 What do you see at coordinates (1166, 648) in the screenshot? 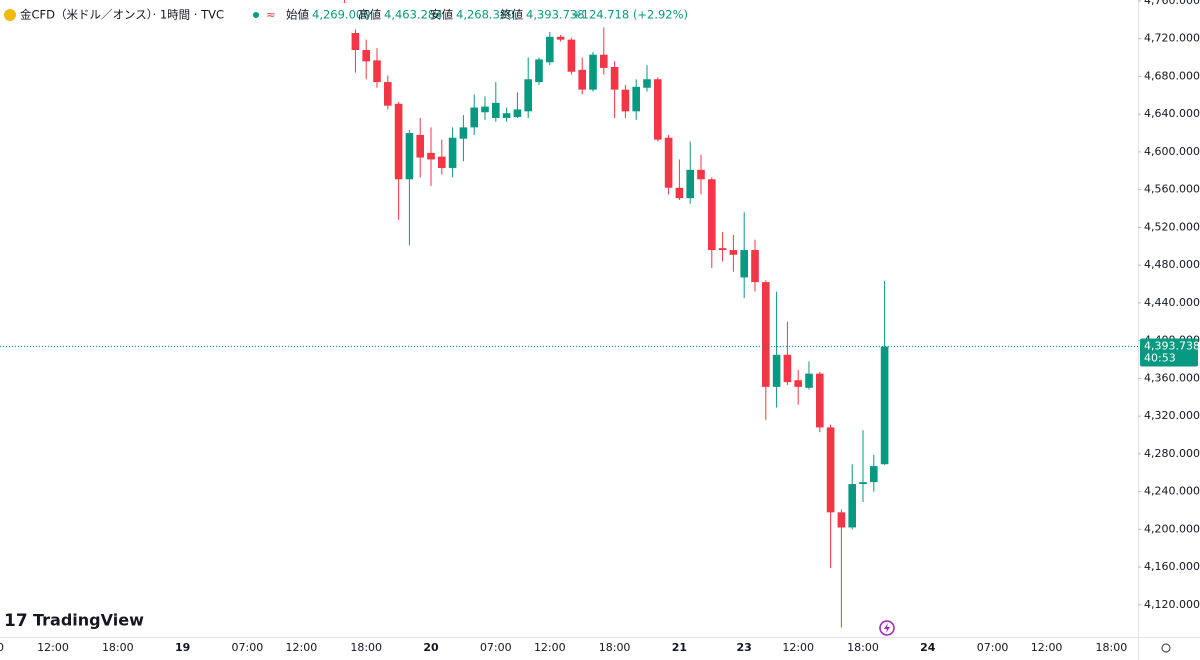
I see `settings-button` at bounding box center [1166, 648].